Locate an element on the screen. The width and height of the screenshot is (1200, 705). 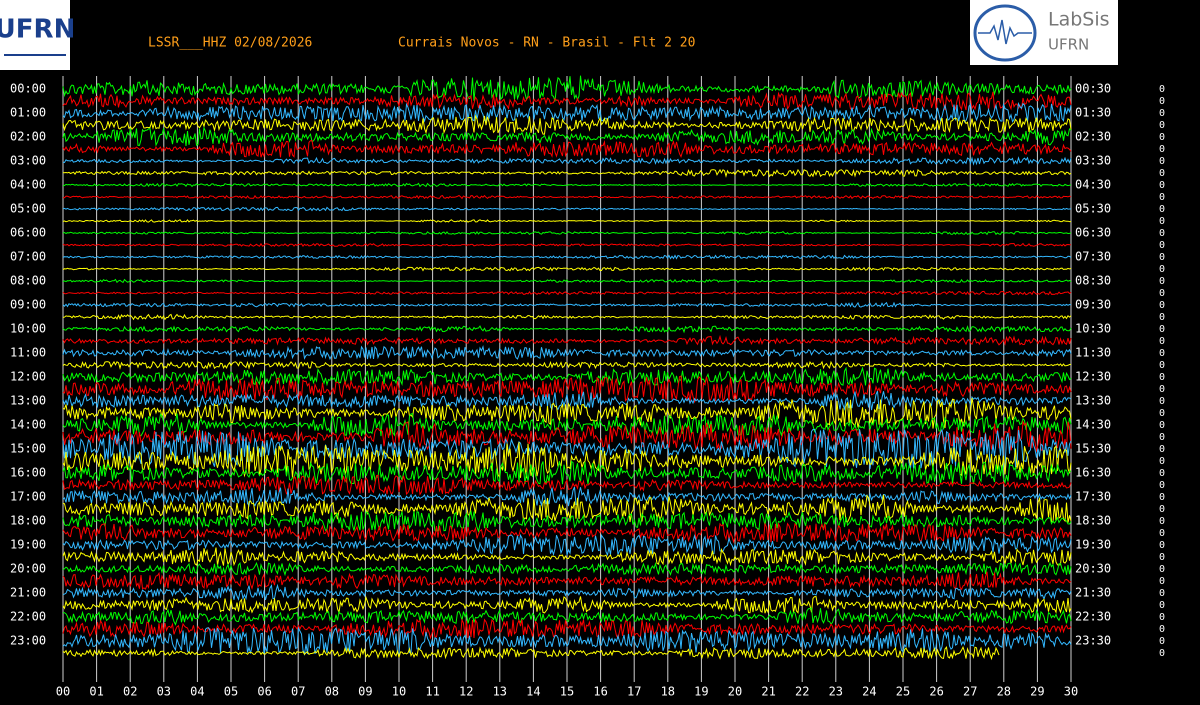
x-tick-label: 12 is located at coordinates (466, 692).